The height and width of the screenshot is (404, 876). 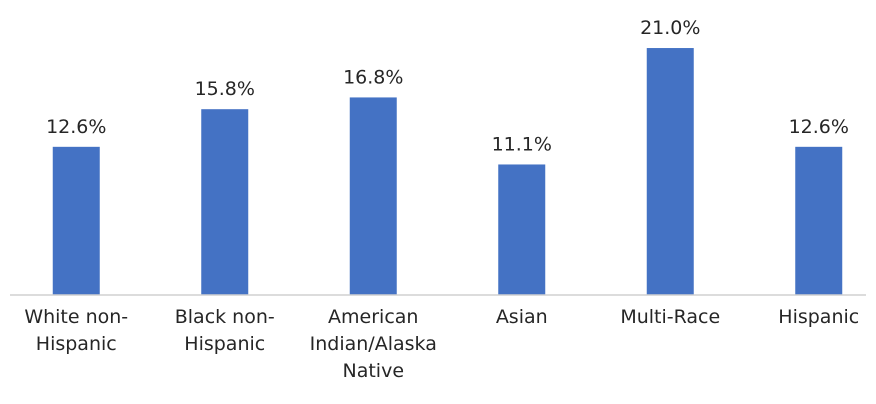 I want to click on x-tick-label: Multi-Race, so click(x=670, y=317).